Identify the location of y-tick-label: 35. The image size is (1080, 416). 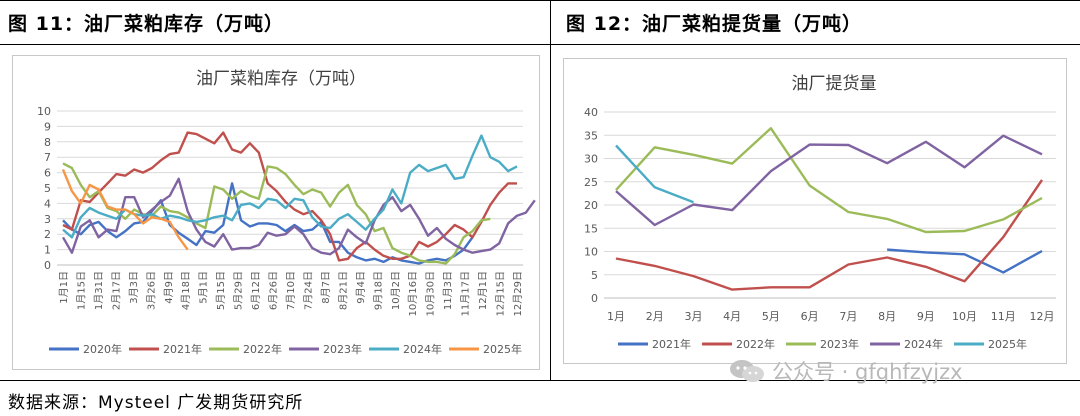
(591, 135).